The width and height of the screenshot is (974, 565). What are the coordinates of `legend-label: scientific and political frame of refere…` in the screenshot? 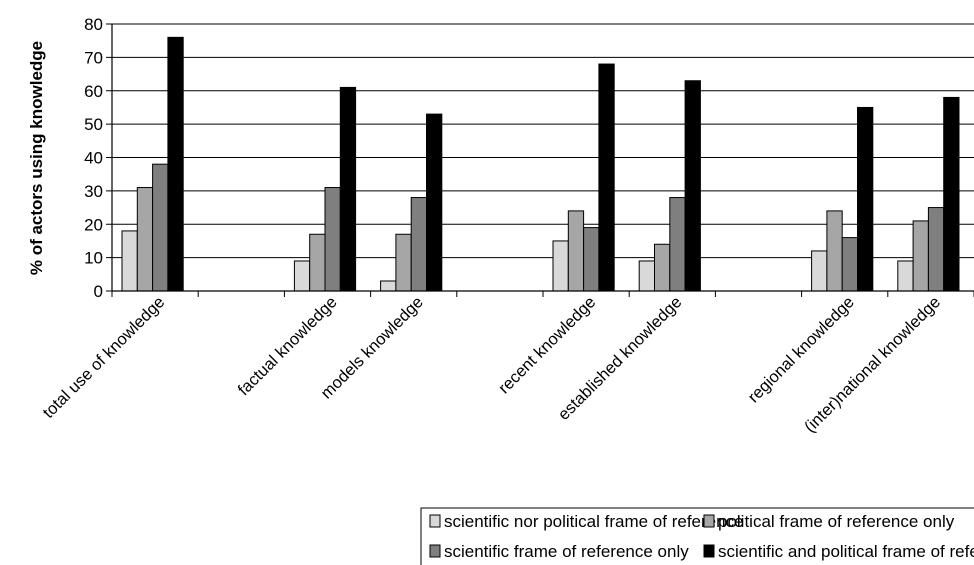 It's located at (846, 551).